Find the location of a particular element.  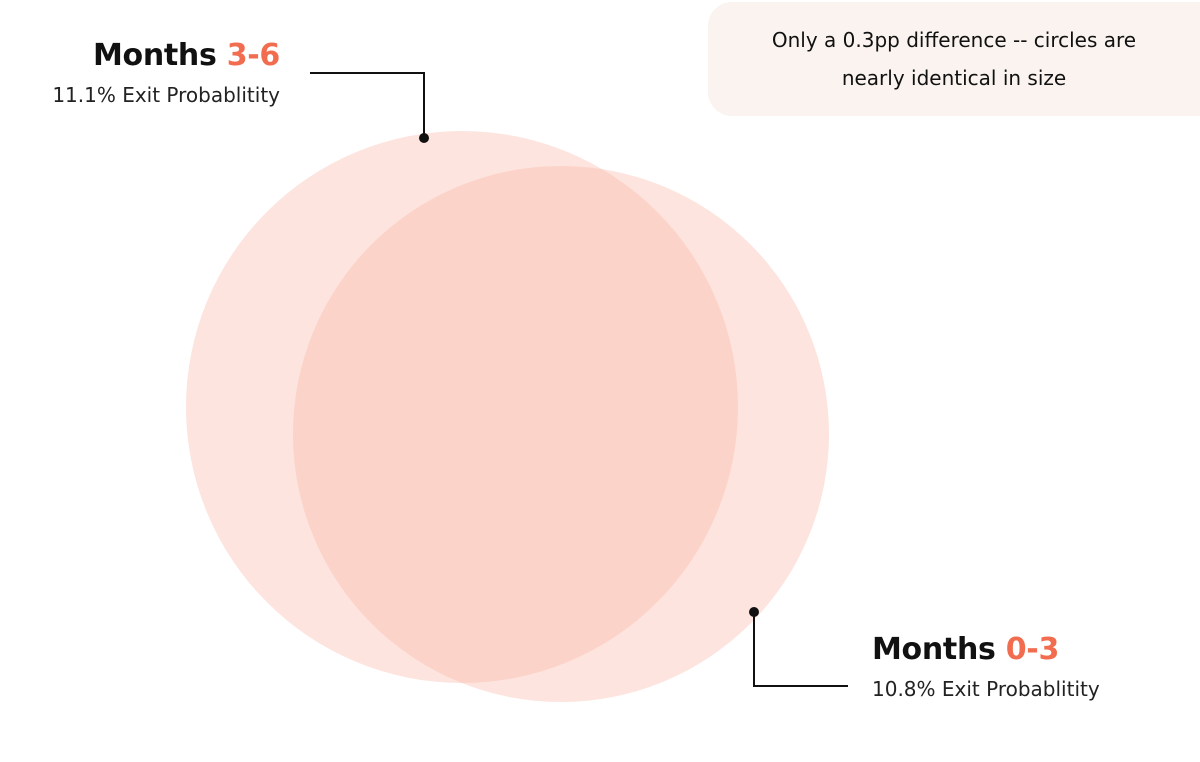

label-months-3-6: Months 3-6 11.1% Exit Probablitity is located at coordinates (166, 72).